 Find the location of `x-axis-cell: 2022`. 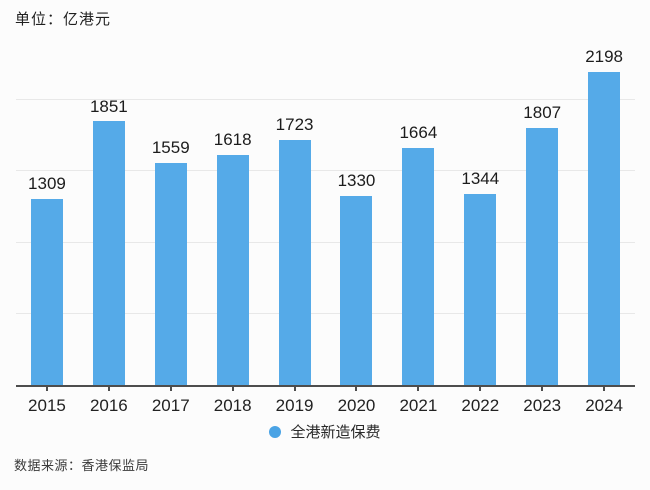

x-axis-cell: 2022 is located at coordinates (480, 401).